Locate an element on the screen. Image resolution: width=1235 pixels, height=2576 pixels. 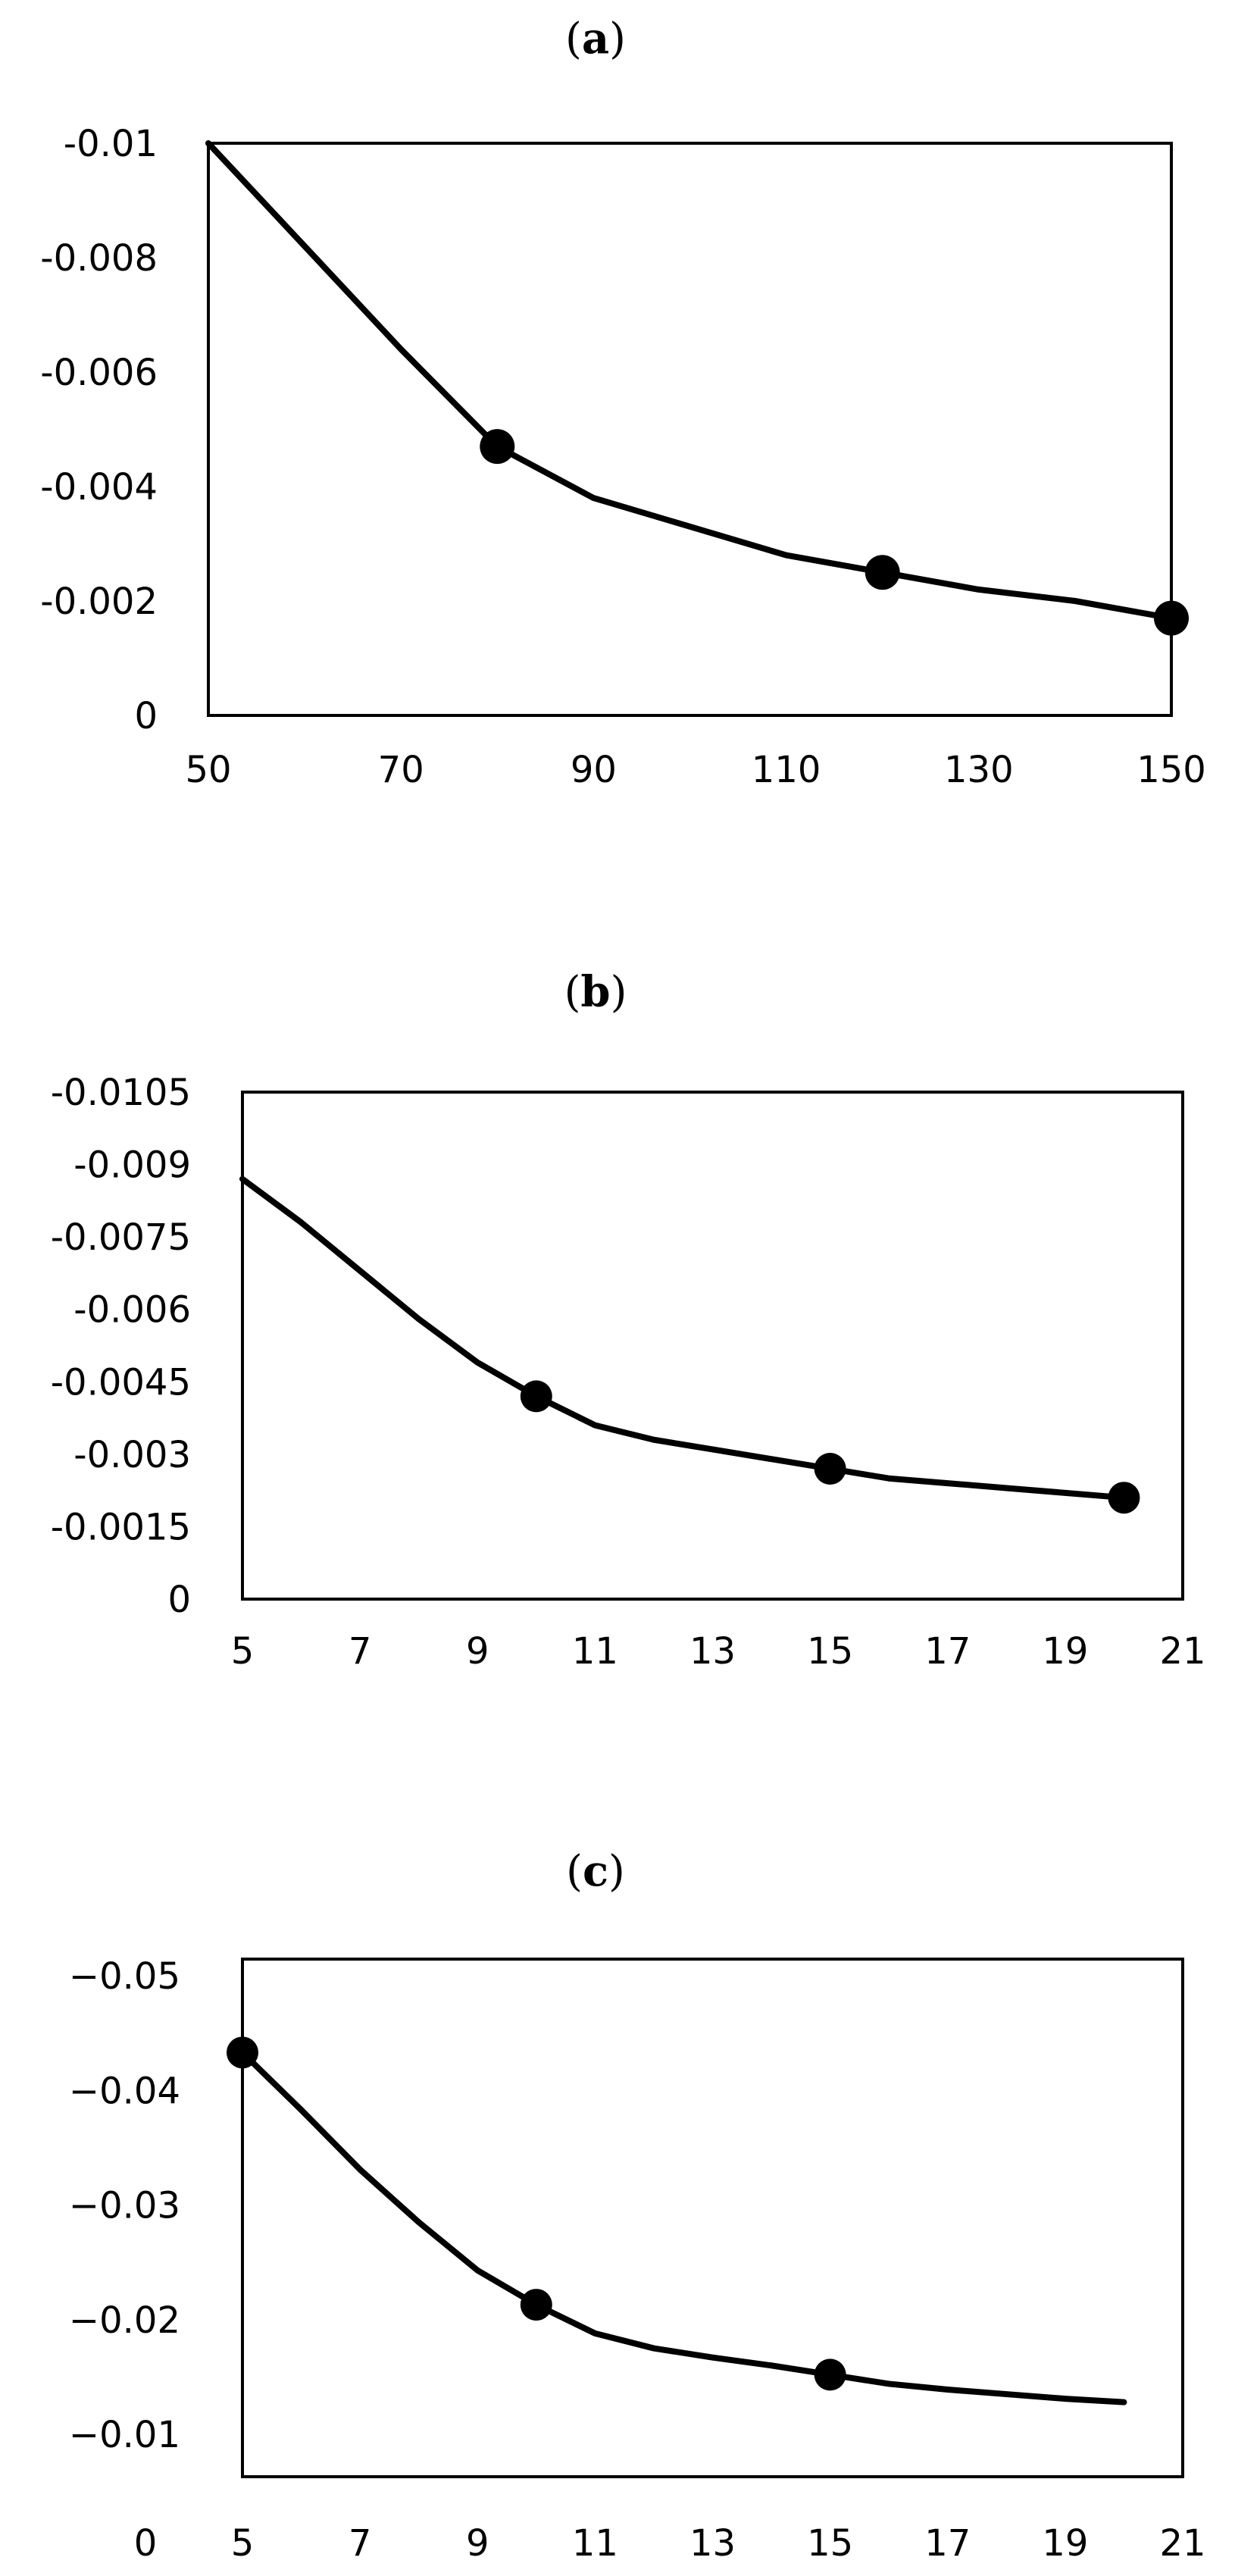
y-tick-label: -0.0045 is located at coordinates (121, 1383).